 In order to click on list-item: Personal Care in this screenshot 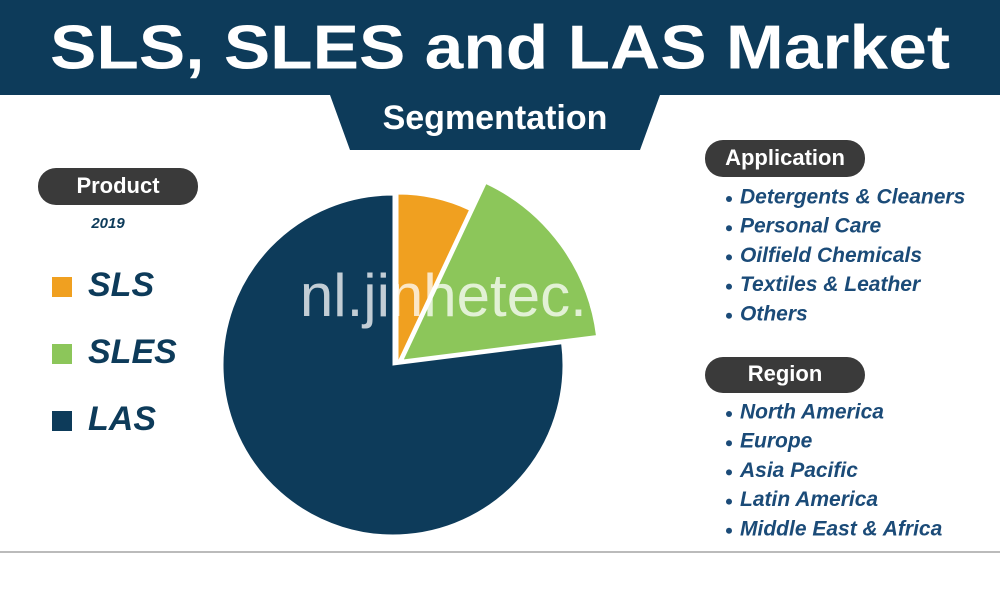, I will do `click(811, 226)`.